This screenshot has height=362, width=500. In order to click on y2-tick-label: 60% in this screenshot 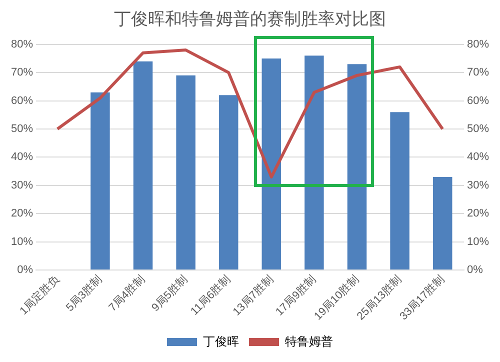, I will do `click(478, 100)`.